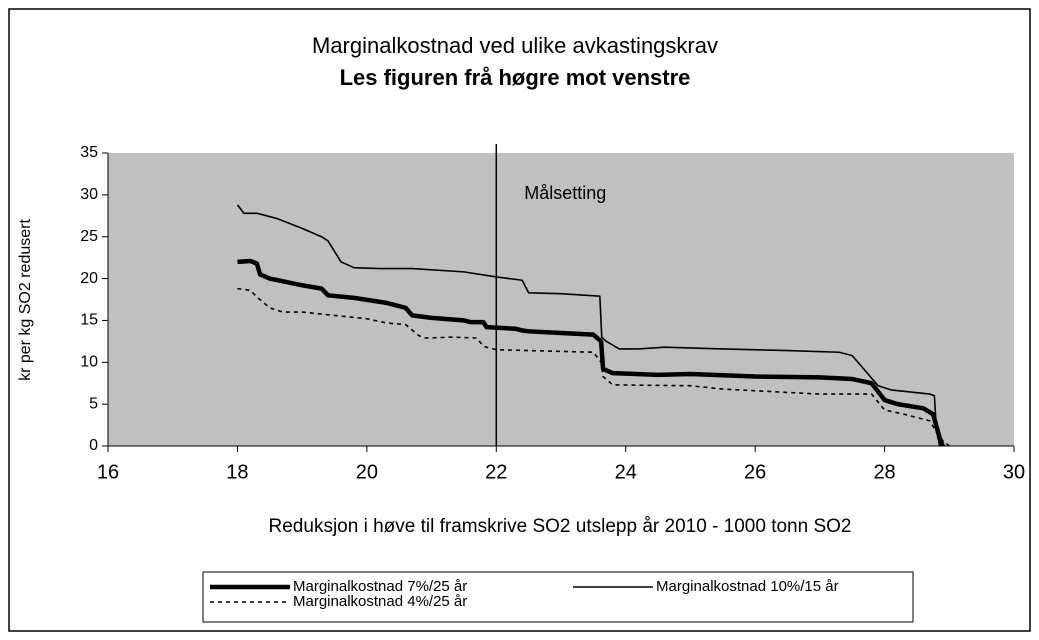 The height and width of the screenshot is (640, 1039). Describe the element at coordinates (380, 601) in the screenshot. I see `legend-label: Marginalkostnad 4%/25 år` at that location.